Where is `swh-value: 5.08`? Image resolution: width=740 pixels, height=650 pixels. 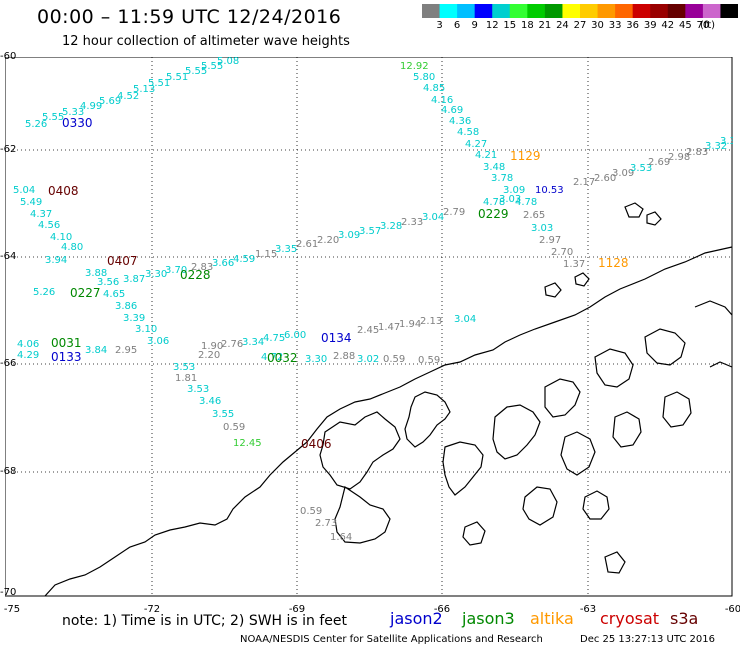 swh-value: 5.08 is located at coordinates (228, 62).